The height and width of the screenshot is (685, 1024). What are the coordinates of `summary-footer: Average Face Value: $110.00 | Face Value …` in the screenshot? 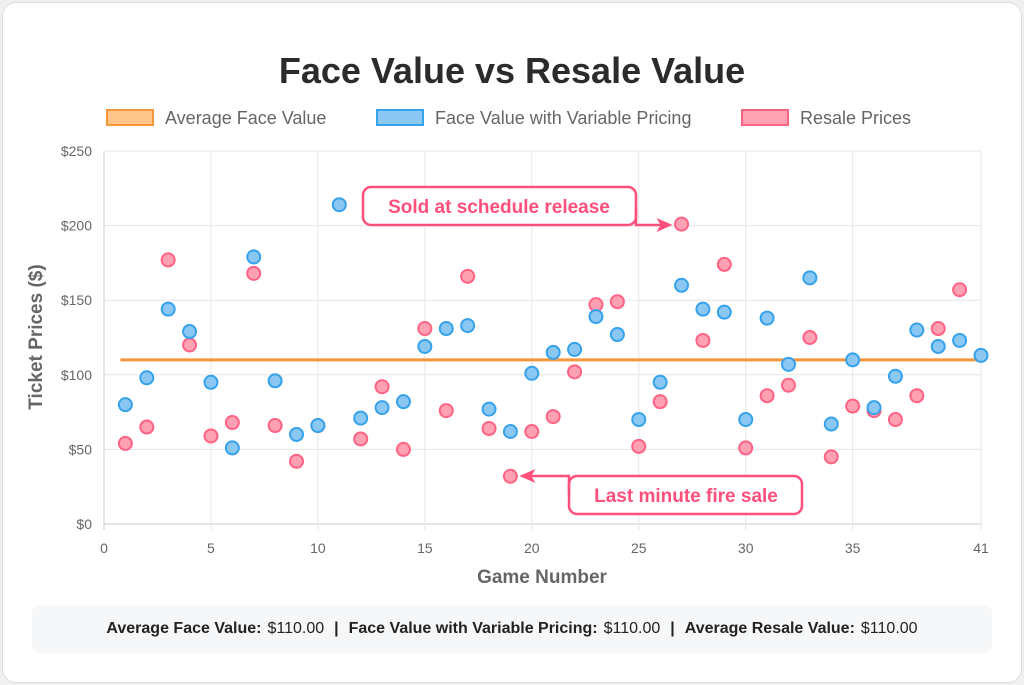 It's located at (512, 629).